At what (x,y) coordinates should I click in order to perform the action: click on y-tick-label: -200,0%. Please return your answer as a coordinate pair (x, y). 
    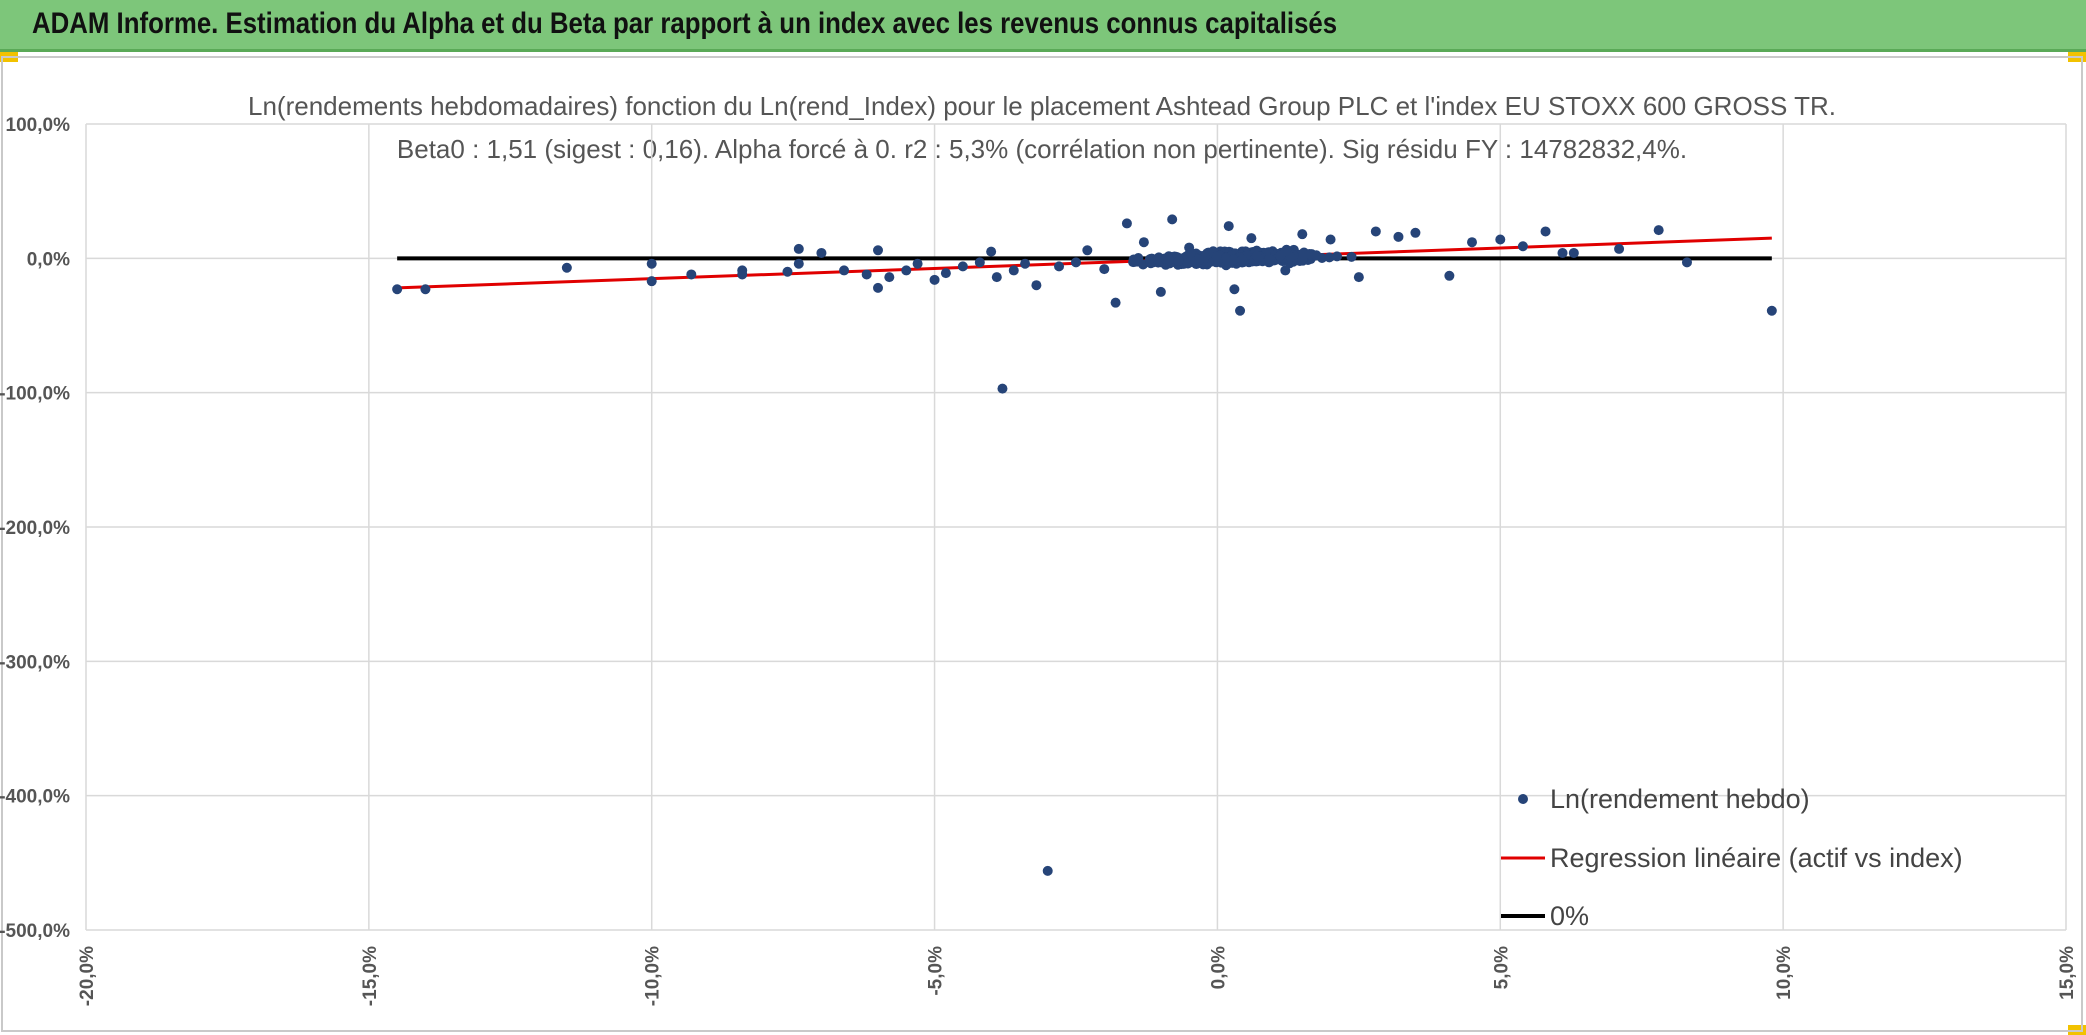
    Looking at the image, I should click on (35, 528).